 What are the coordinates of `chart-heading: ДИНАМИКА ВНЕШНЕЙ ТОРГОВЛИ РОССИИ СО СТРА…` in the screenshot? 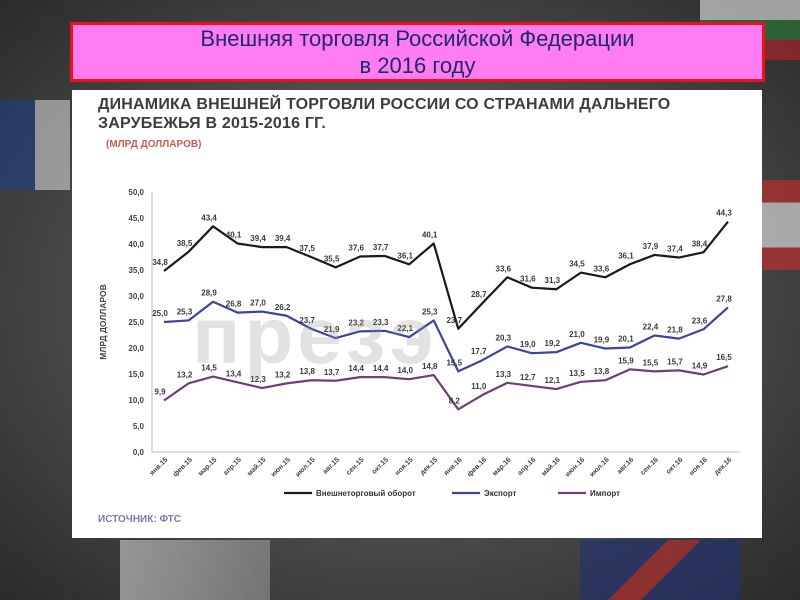 It's located at (384, 114).